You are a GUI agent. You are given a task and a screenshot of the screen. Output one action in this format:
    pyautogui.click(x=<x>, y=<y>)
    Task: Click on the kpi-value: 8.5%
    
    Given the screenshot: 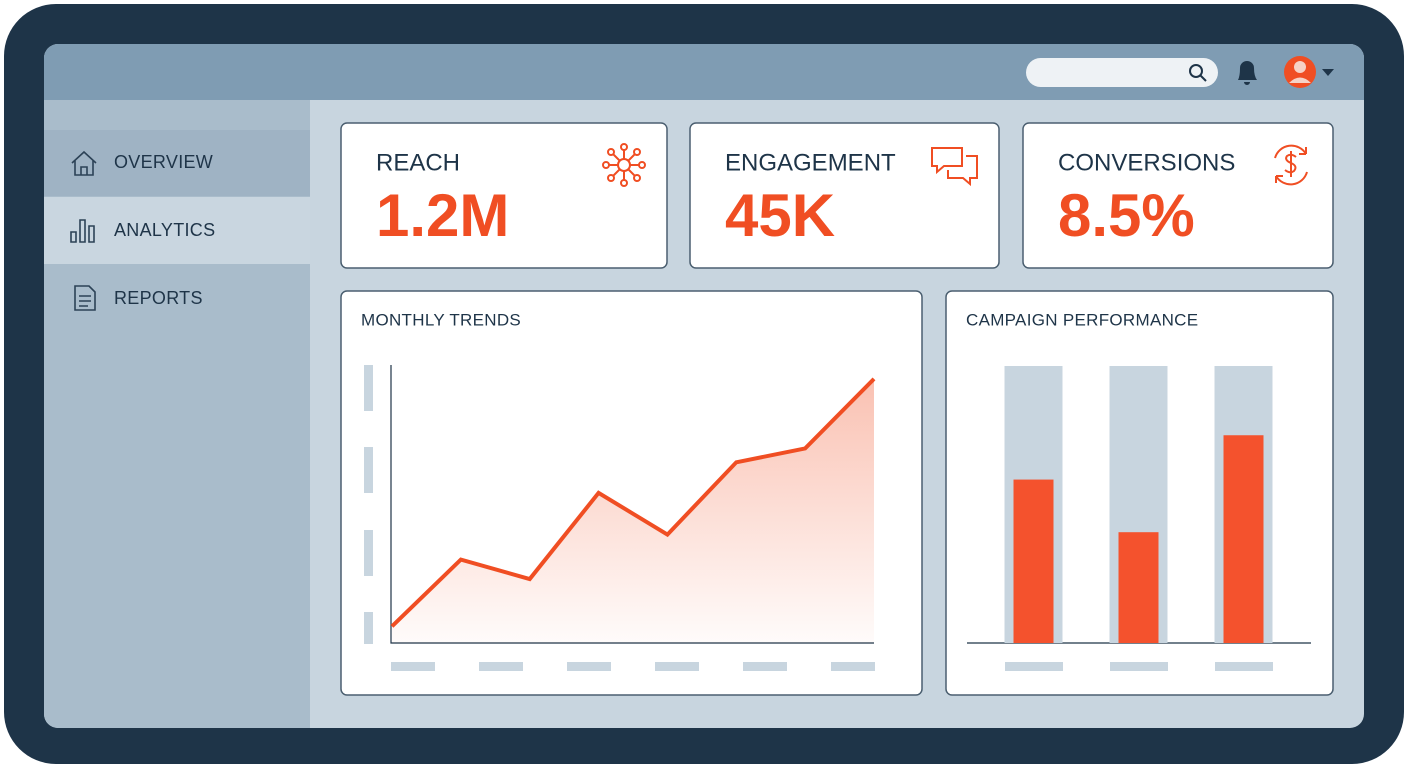 What is the action you would take?
    pyautogui.click(x=1126, y=215)
    